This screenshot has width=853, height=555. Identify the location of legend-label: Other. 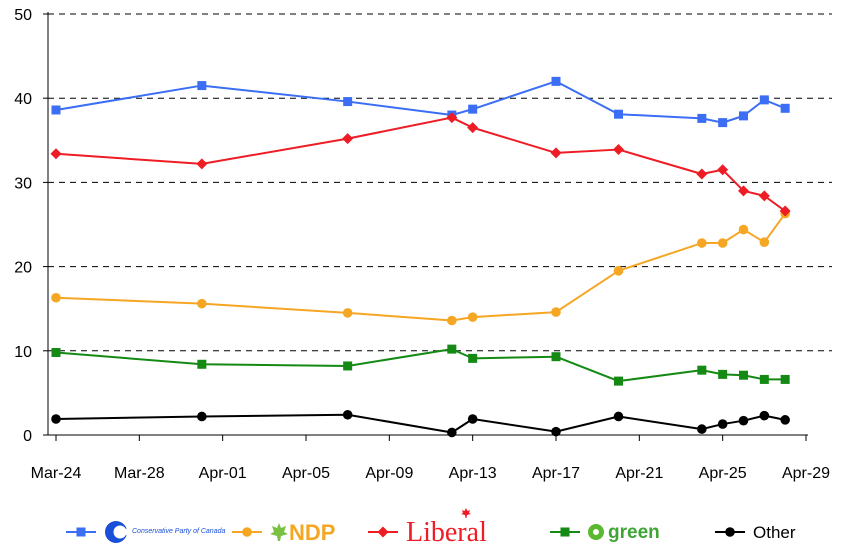
(774, 532).